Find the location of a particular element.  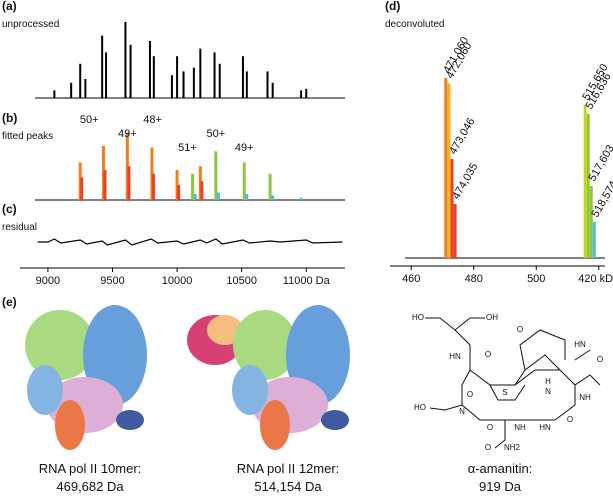

caption: α-amanitin: is located at coordinates (500, 468).